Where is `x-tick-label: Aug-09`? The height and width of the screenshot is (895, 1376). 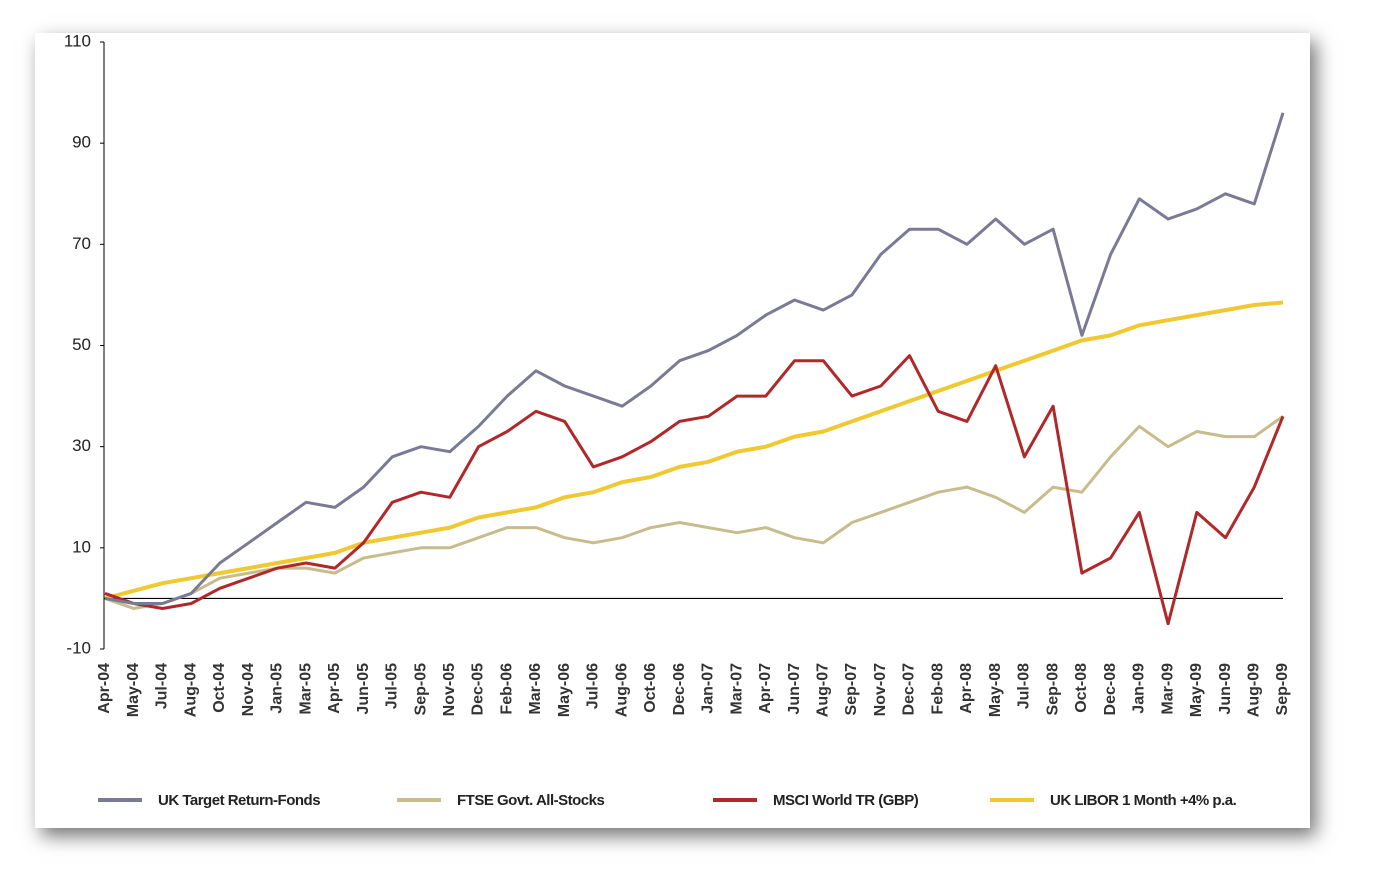
x-tick-label: Aug-09 is located at coordinates (1253, 690).